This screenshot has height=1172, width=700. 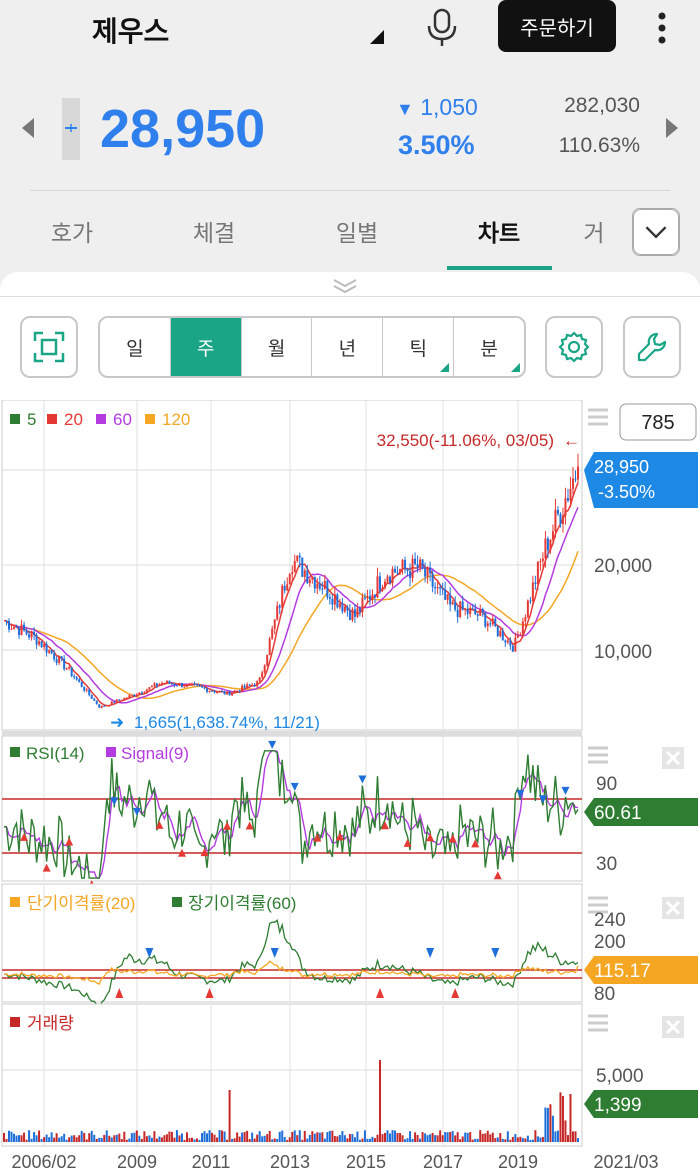 What do you see at coordinates (357, 233) in the screenshot?
I see `tab-daily: 일별` at bounding box center [357, 233].